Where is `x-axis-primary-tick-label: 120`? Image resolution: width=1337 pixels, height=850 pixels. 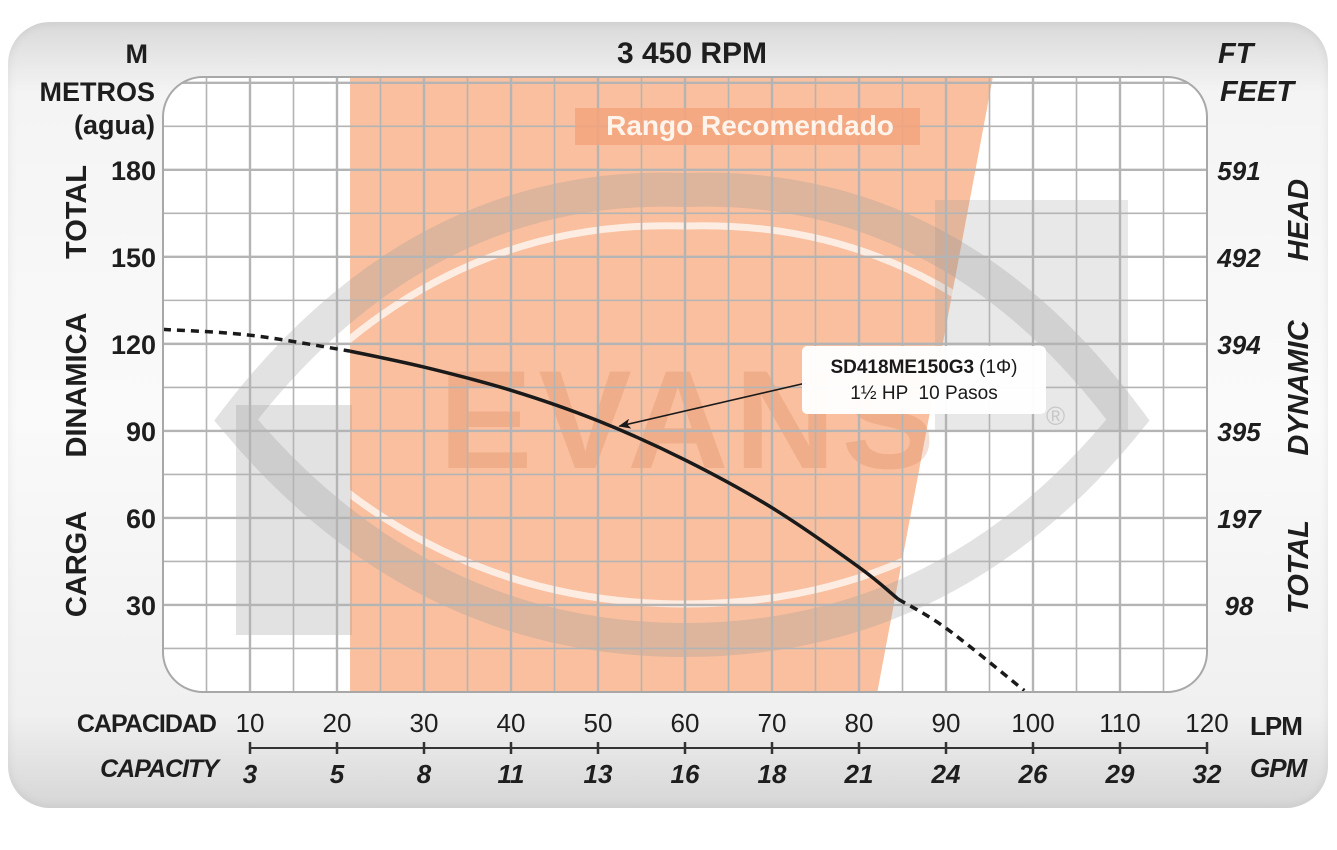
x-axis-primary-tick-label: 120 is located at coordinates (1206, 723).